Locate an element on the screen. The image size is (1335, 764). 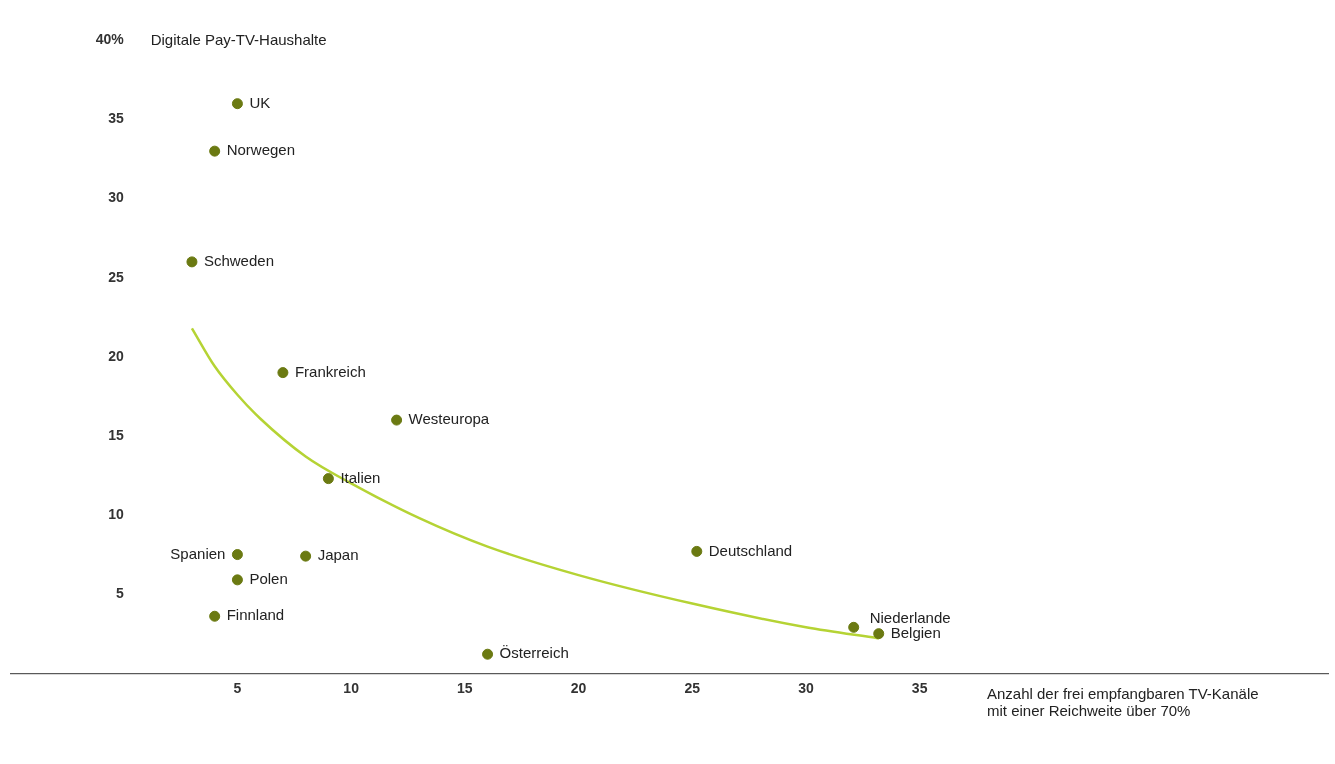
y-tick-label: 20 is located at coordinates (116, 355).